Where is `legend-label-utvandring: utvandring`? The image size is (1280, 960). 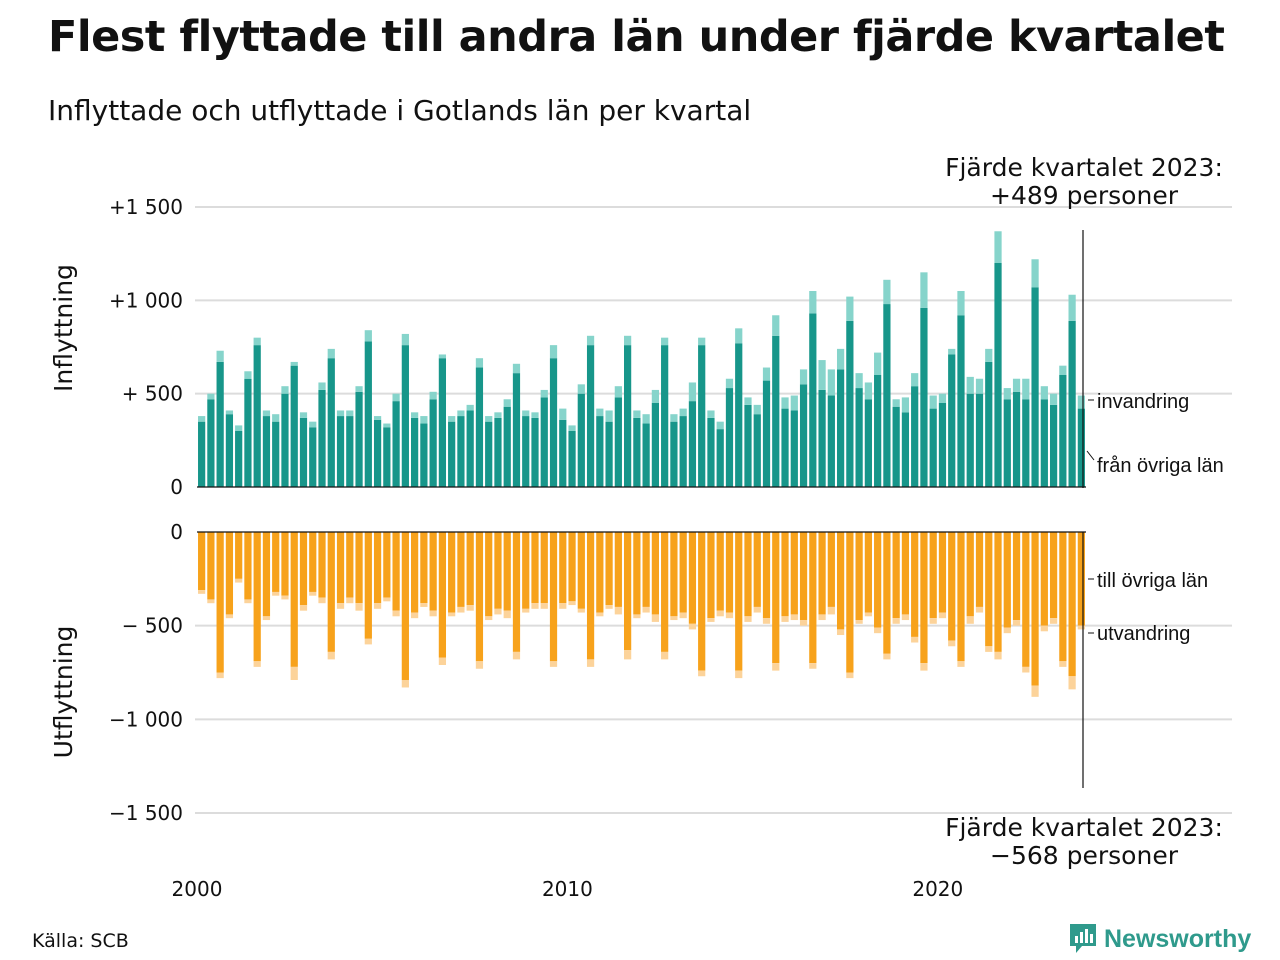 legend-label-utvandring: utvandring is located at coordinates (1143, 634).